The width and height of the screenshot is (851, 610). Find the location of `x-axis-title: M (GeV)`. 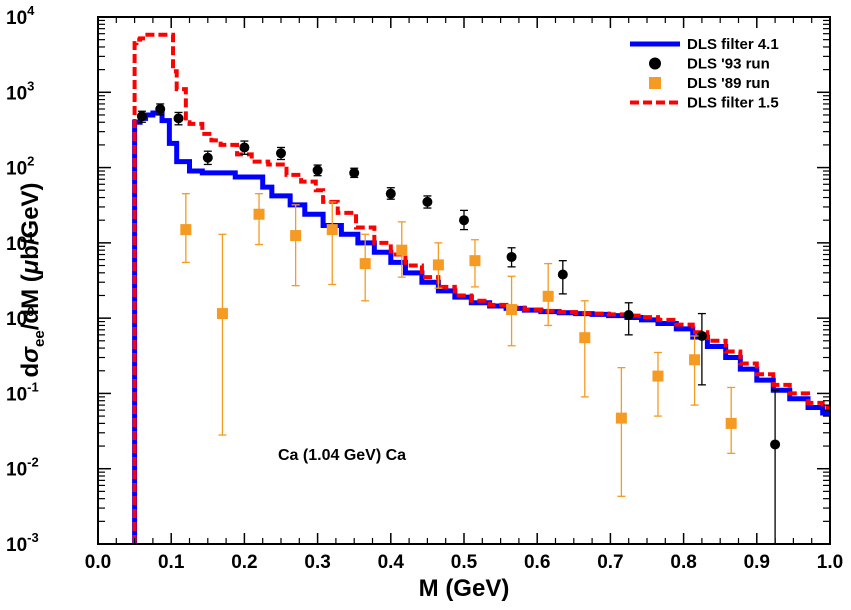

x-axis-title: M (GeV) is located at coordinates (464, 588).